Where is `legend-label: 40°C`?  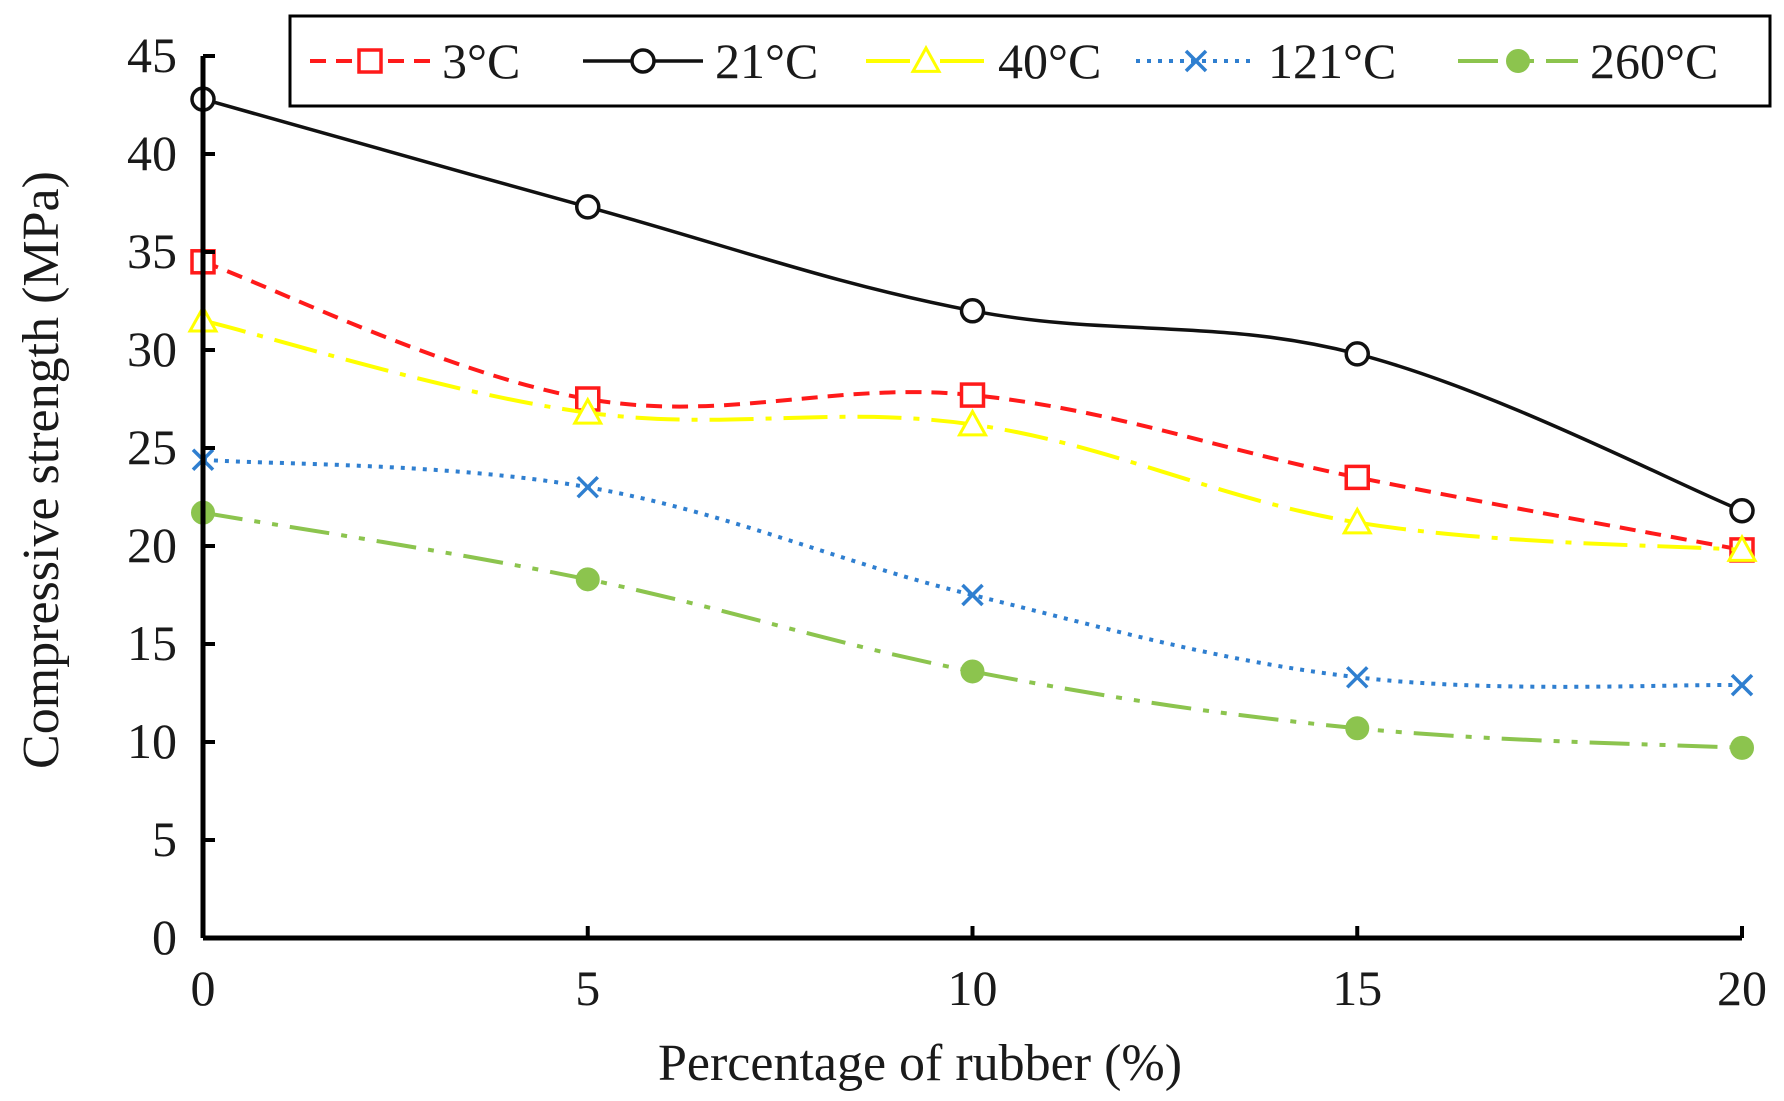
legend-label: 40°C is located at coordinates (1049, 61).